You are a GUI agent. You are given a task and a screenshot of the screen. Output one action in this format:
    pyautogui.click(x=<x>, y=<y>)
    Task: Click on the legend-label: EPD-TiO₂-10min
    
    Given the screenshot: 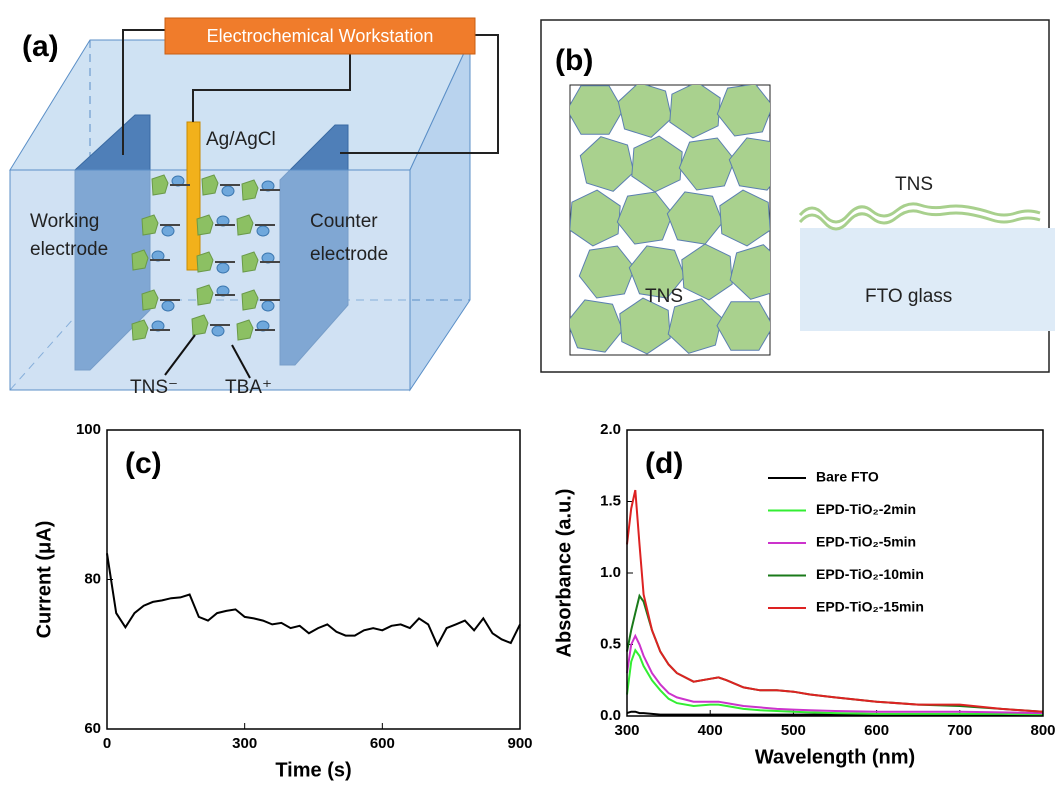 What is the action you would take?
    pyautogui.click(x=870, y=574)
    